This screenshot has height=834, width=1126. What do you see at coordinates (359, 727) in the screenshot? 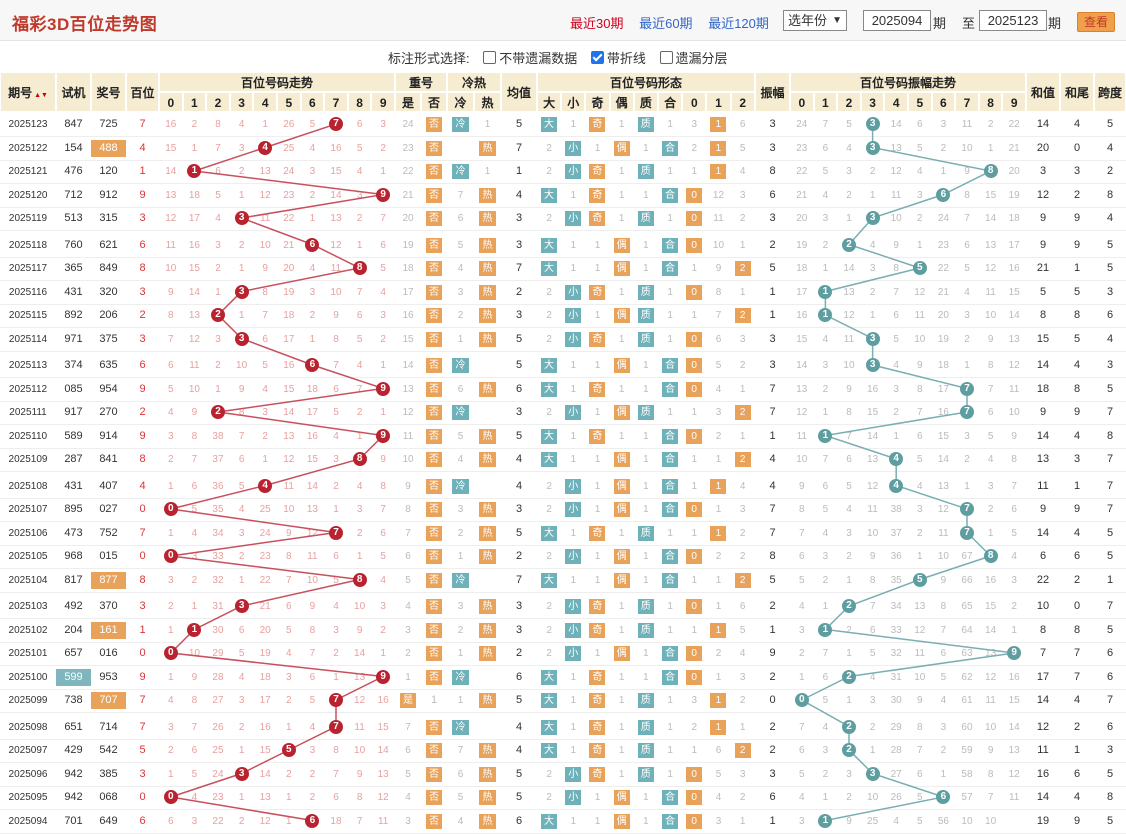
I see `trend-miss: 11` at bounding box center [359, 727].